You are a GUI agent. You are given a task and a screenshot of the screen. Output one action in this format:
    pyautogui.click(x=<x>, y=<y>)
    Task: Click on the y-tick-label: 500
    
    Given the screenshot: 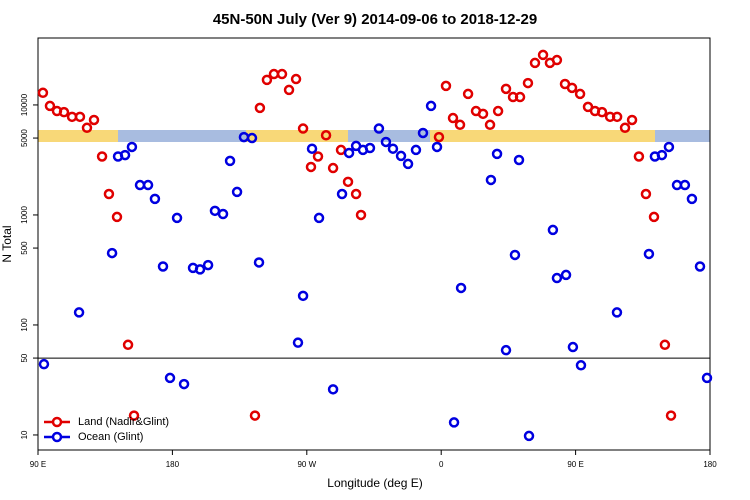 What is the action you would take?
    pyautogui.click(x=24, y=248)
    